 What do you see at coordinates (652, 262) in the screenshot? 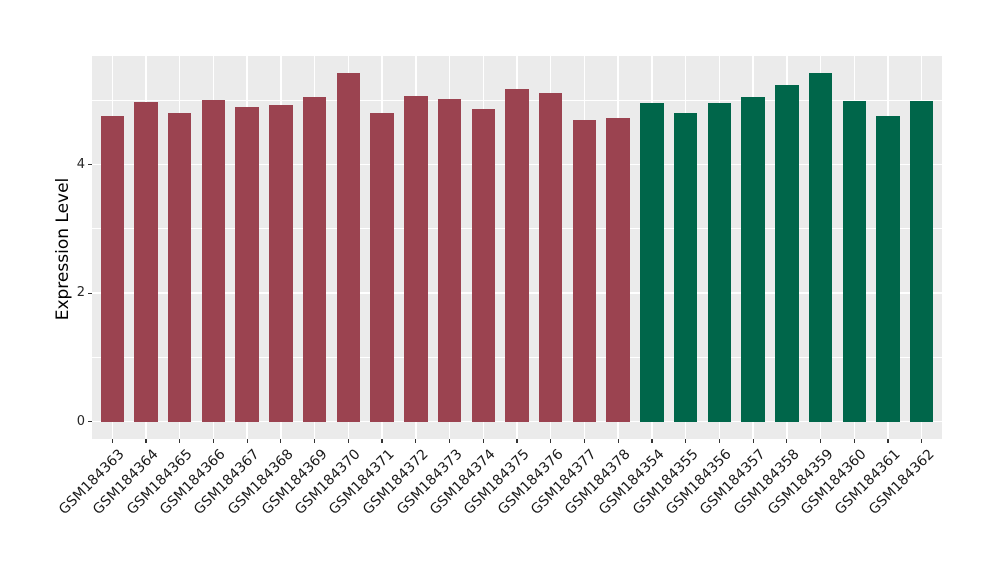
I see `bar-GSM184354` at bounding box center [652, 262].